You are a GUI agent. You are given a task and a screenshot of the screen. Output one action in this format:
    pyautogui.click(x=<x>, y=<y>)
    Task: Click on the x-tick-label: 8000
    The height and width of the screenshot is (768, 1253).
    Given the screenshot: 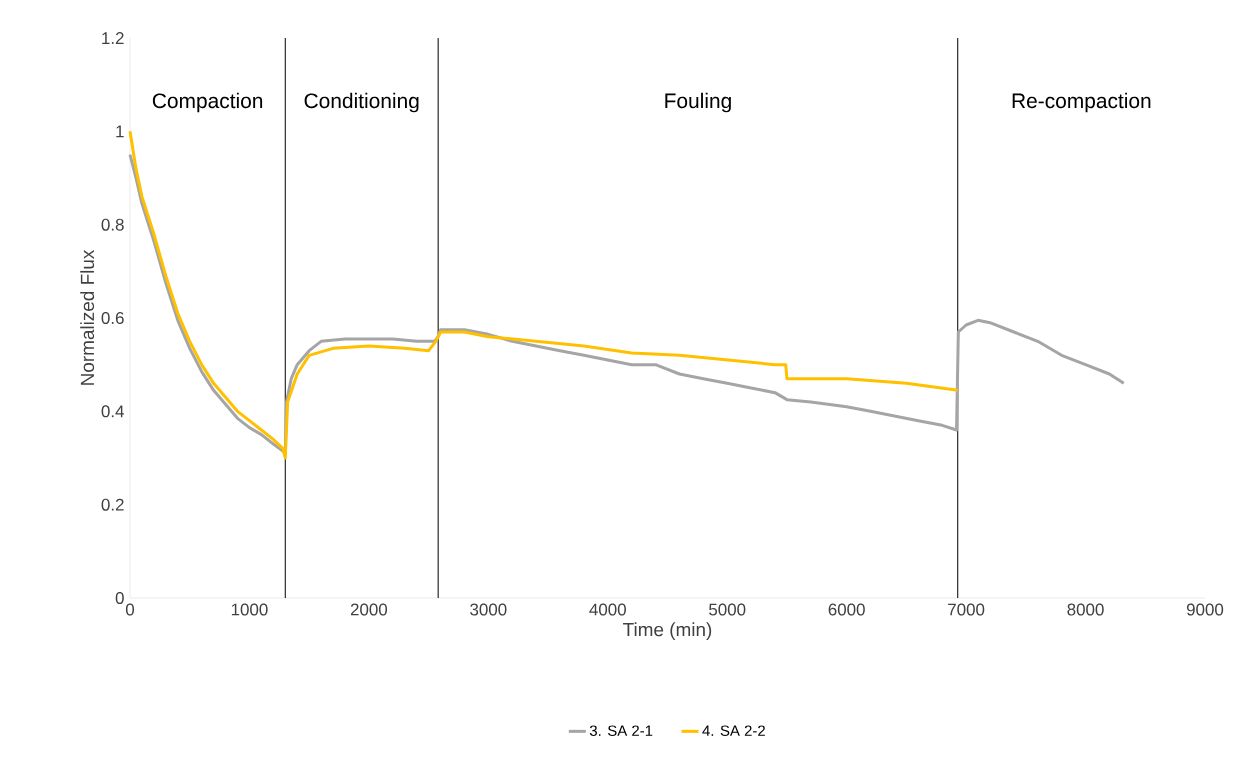 What is the action you would take?
    pyautogui.click(x=1085, y=609)
    